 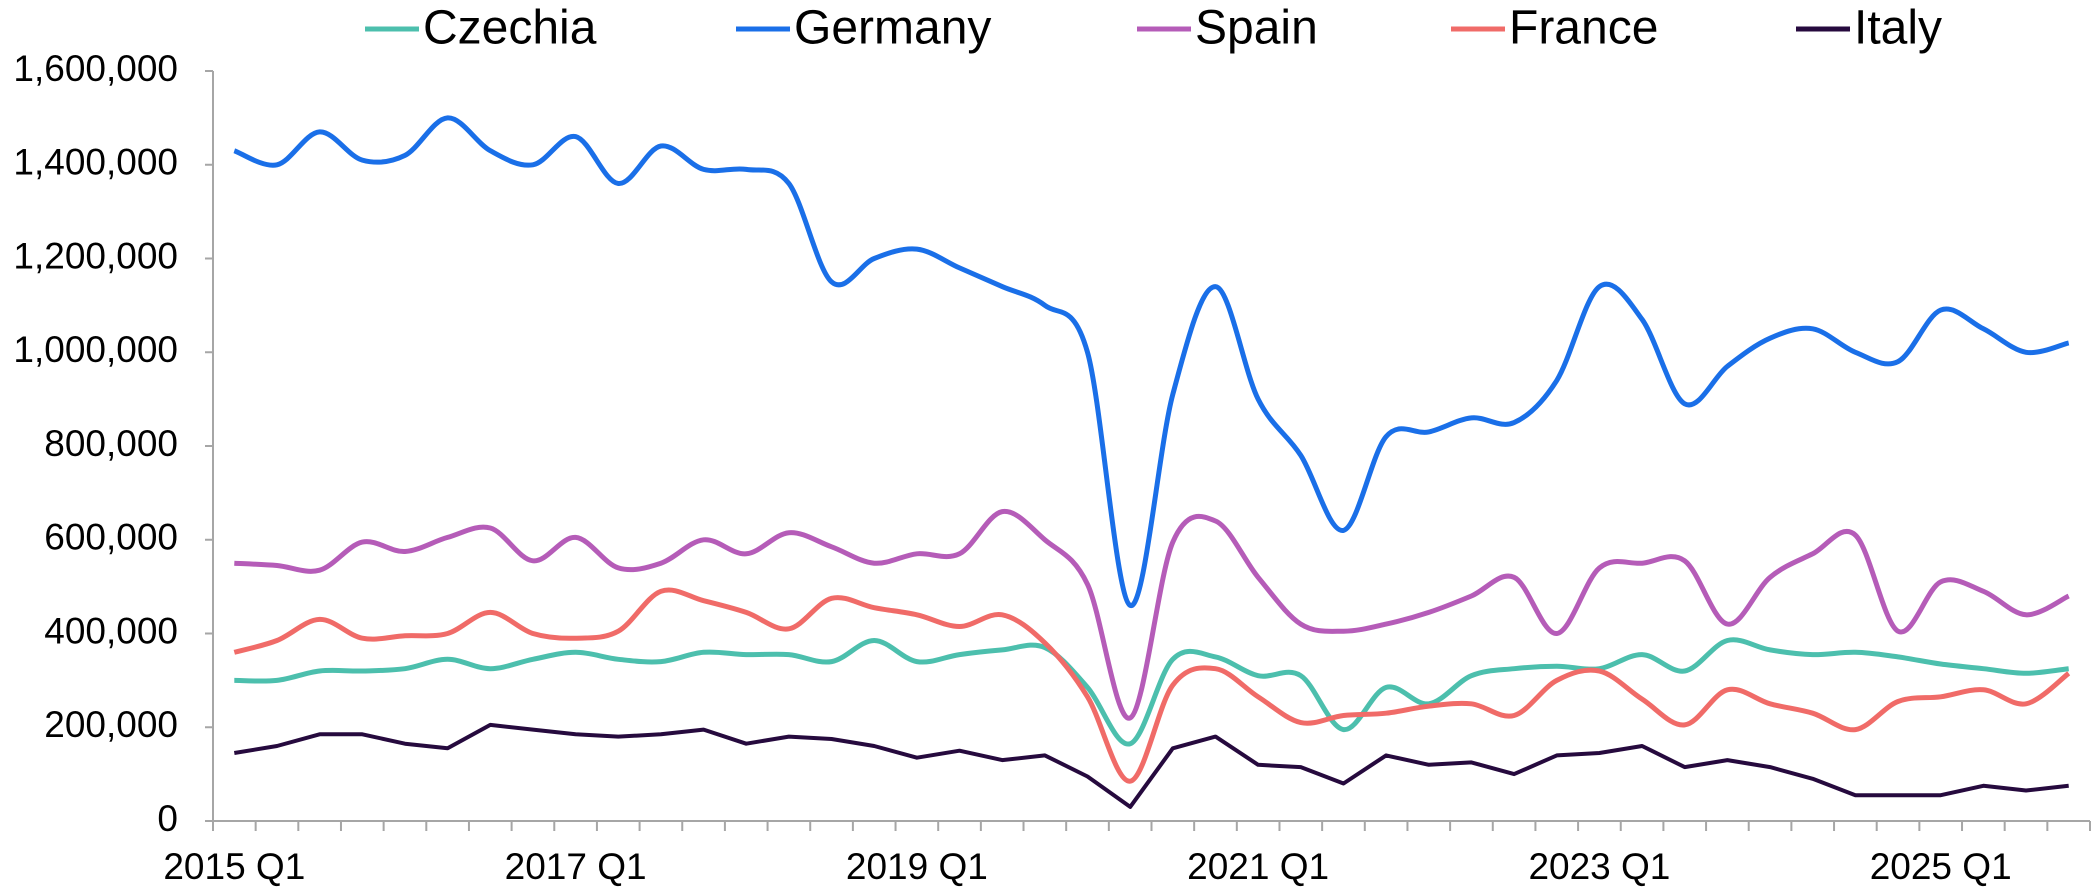 I want to click on y-tick-label: 200,000, so click(x=111, y=724).